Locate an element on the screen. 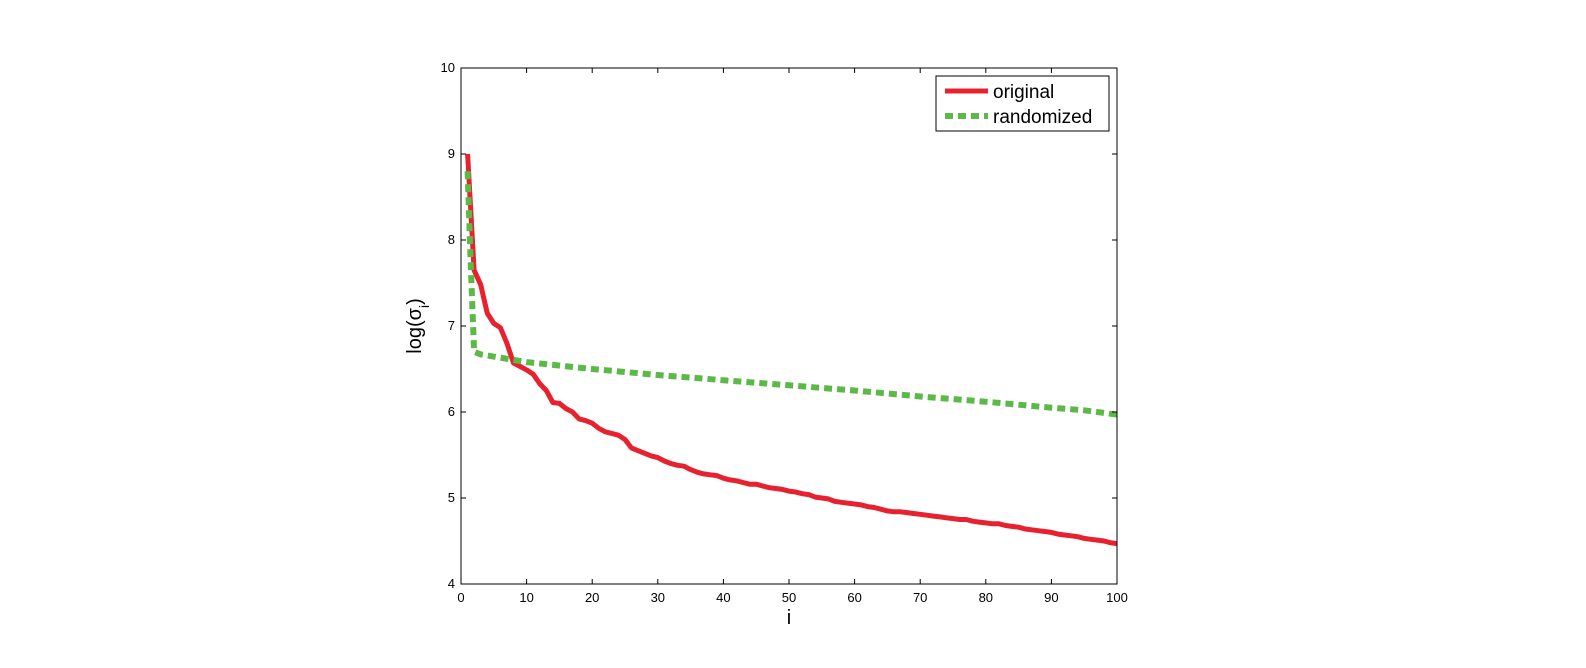 The height and width of the screenshot is (668, 1586). x-axis-label: i is located at coordinates (789, 618).